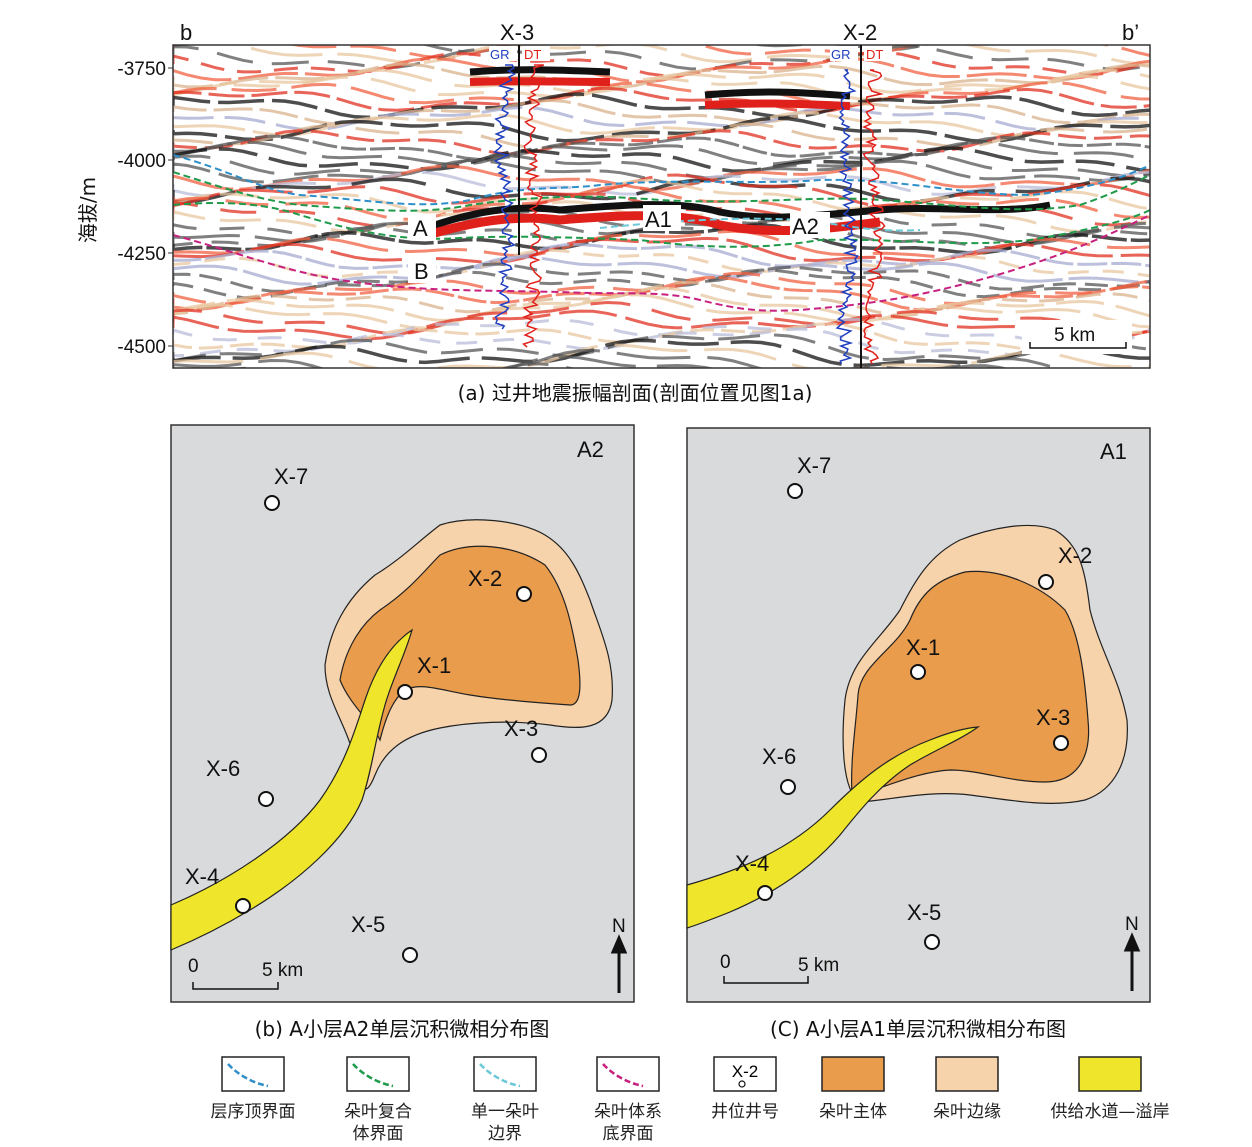 The image size is (1252, 1147). I want to click on legend-well-sample: X-2, so click(745, 1071).